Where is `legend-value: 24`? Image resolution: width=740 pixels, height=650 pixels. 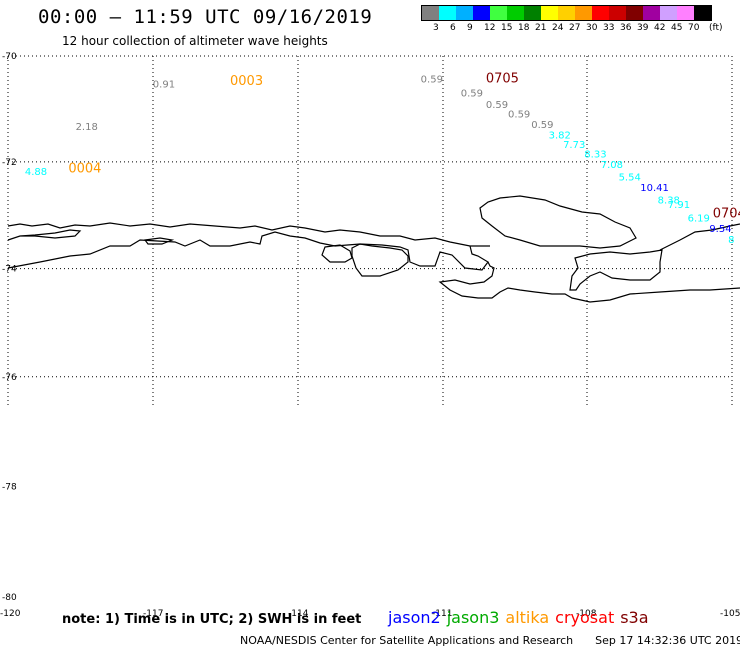 legend-value: 24 is located at coordinates (558, 28).